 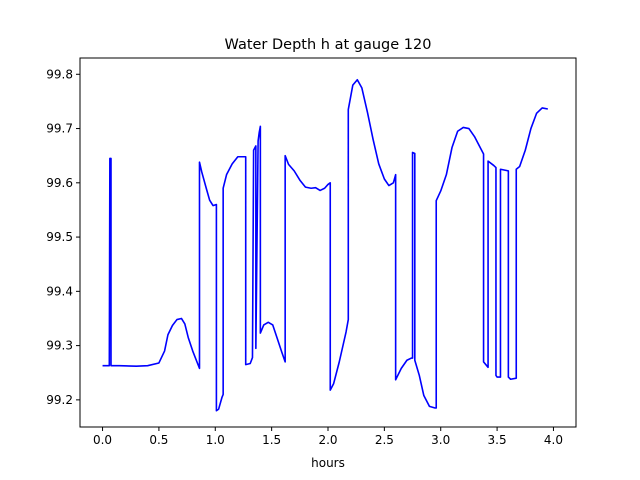 I want to click on x-tick-label: 2.0, so click(x=327, y=440).